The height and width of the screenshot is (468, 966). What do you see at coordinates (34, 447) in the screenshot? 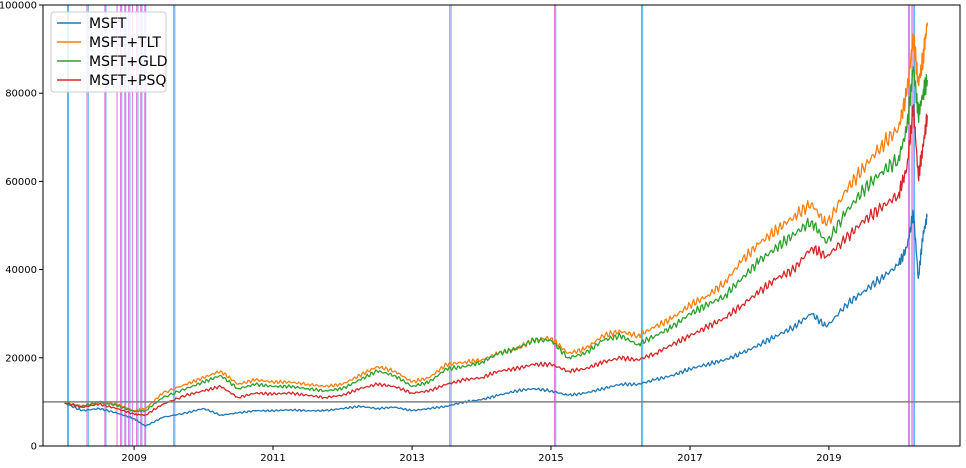
I see `y-tick-label-0: 0` at bounding box center [34, 447].